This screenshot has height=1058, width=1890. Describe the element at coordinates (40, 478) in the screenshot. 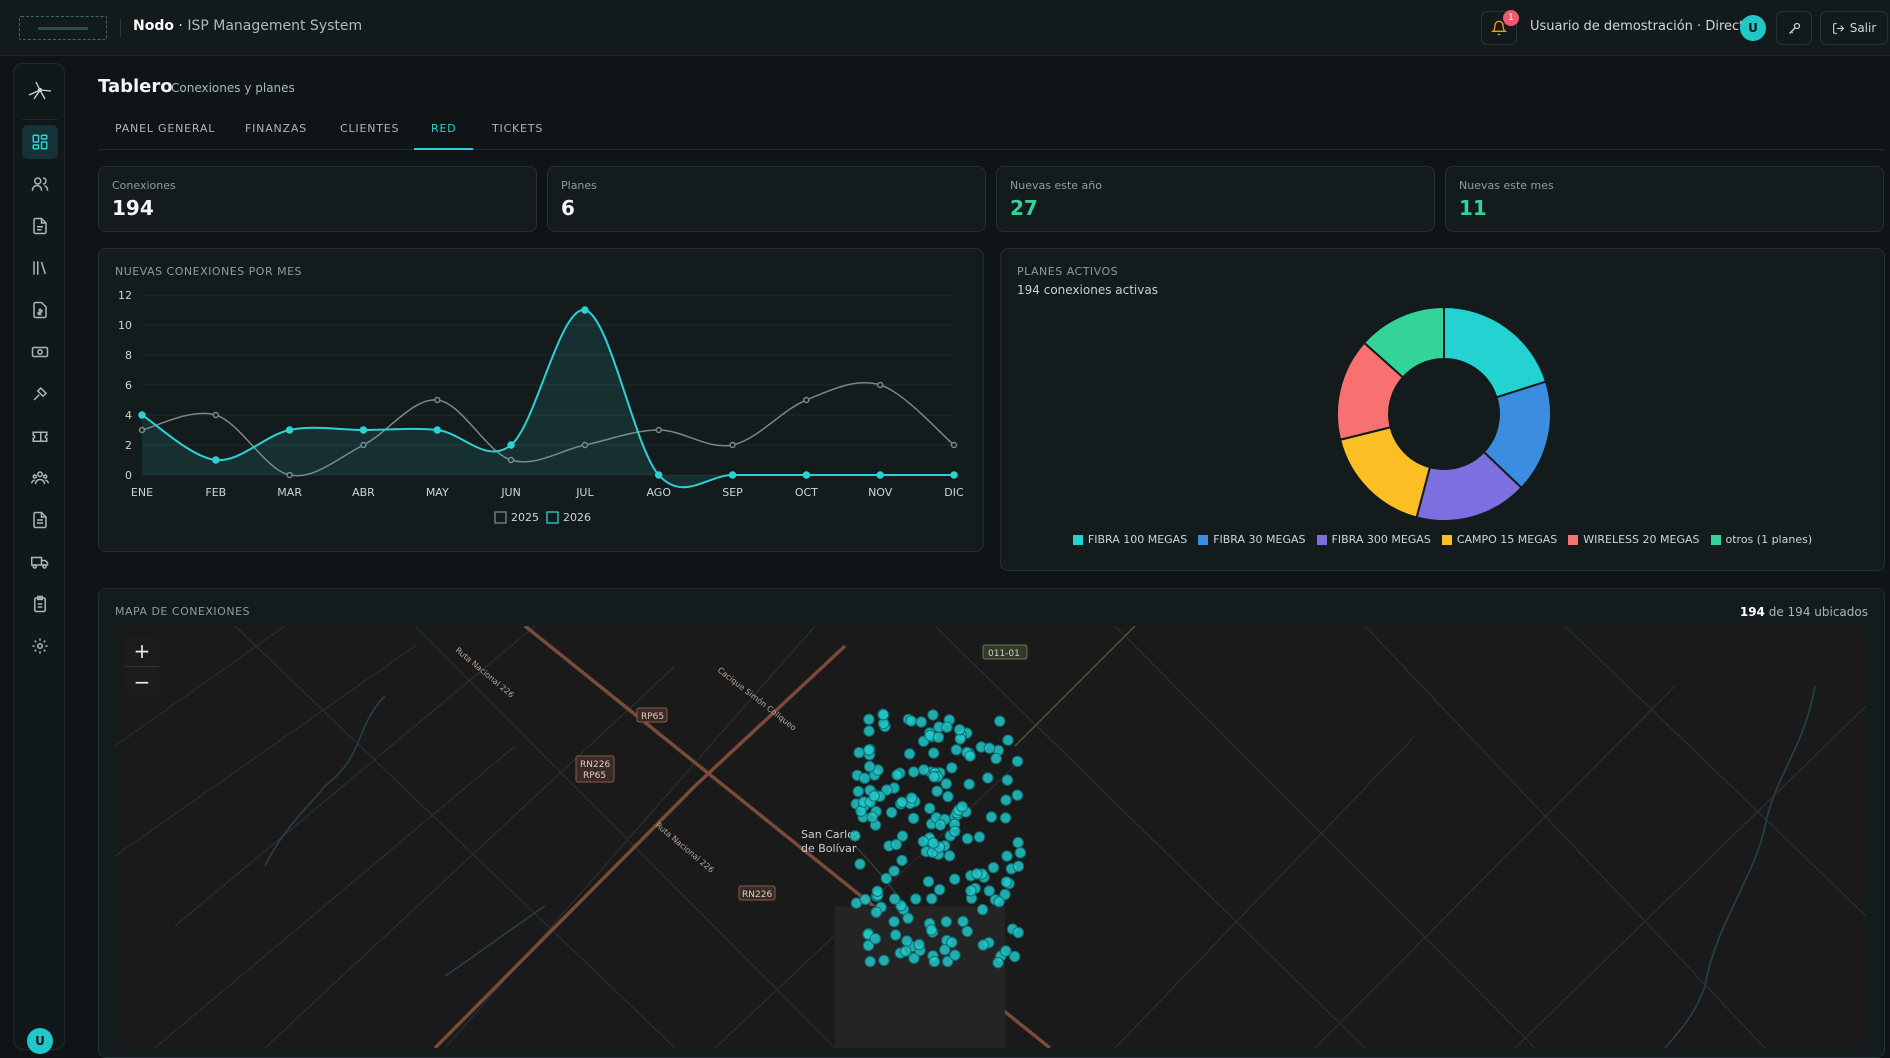

I see `sidebar-item-team` at that location.